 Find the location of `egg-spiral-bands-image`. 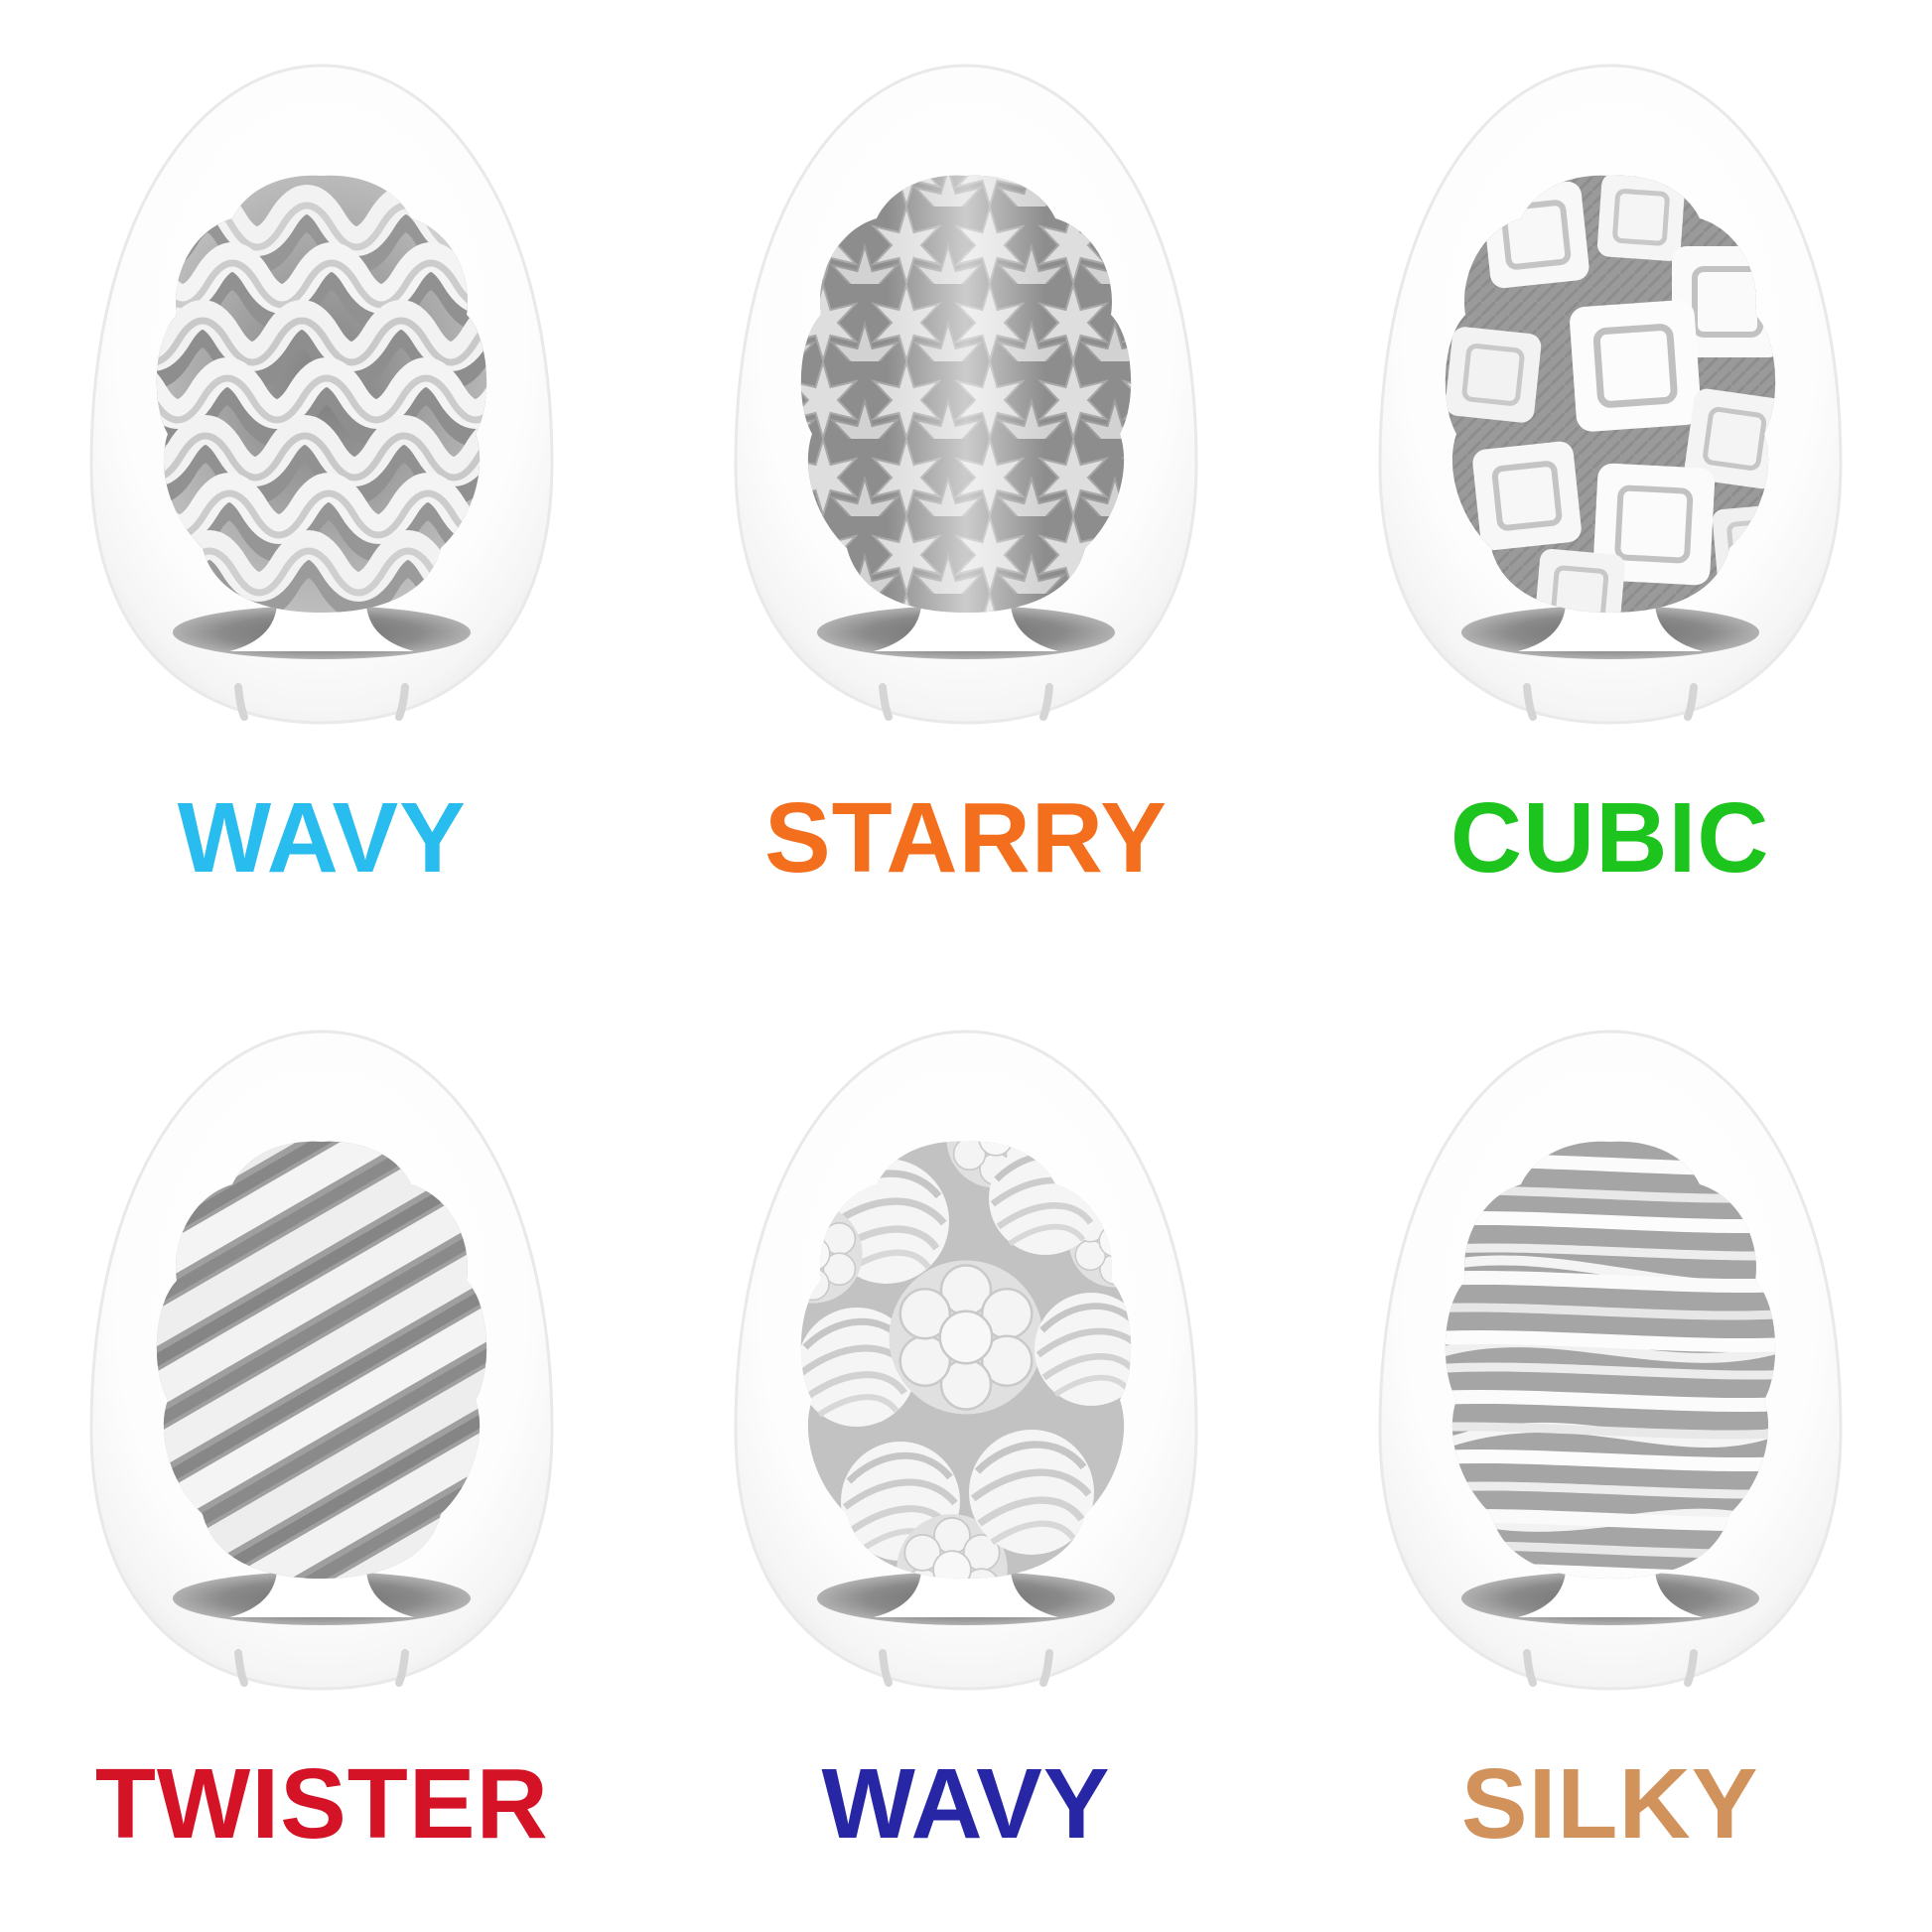

egg-spiral-bands-image is located at coordinates (322, 1361).